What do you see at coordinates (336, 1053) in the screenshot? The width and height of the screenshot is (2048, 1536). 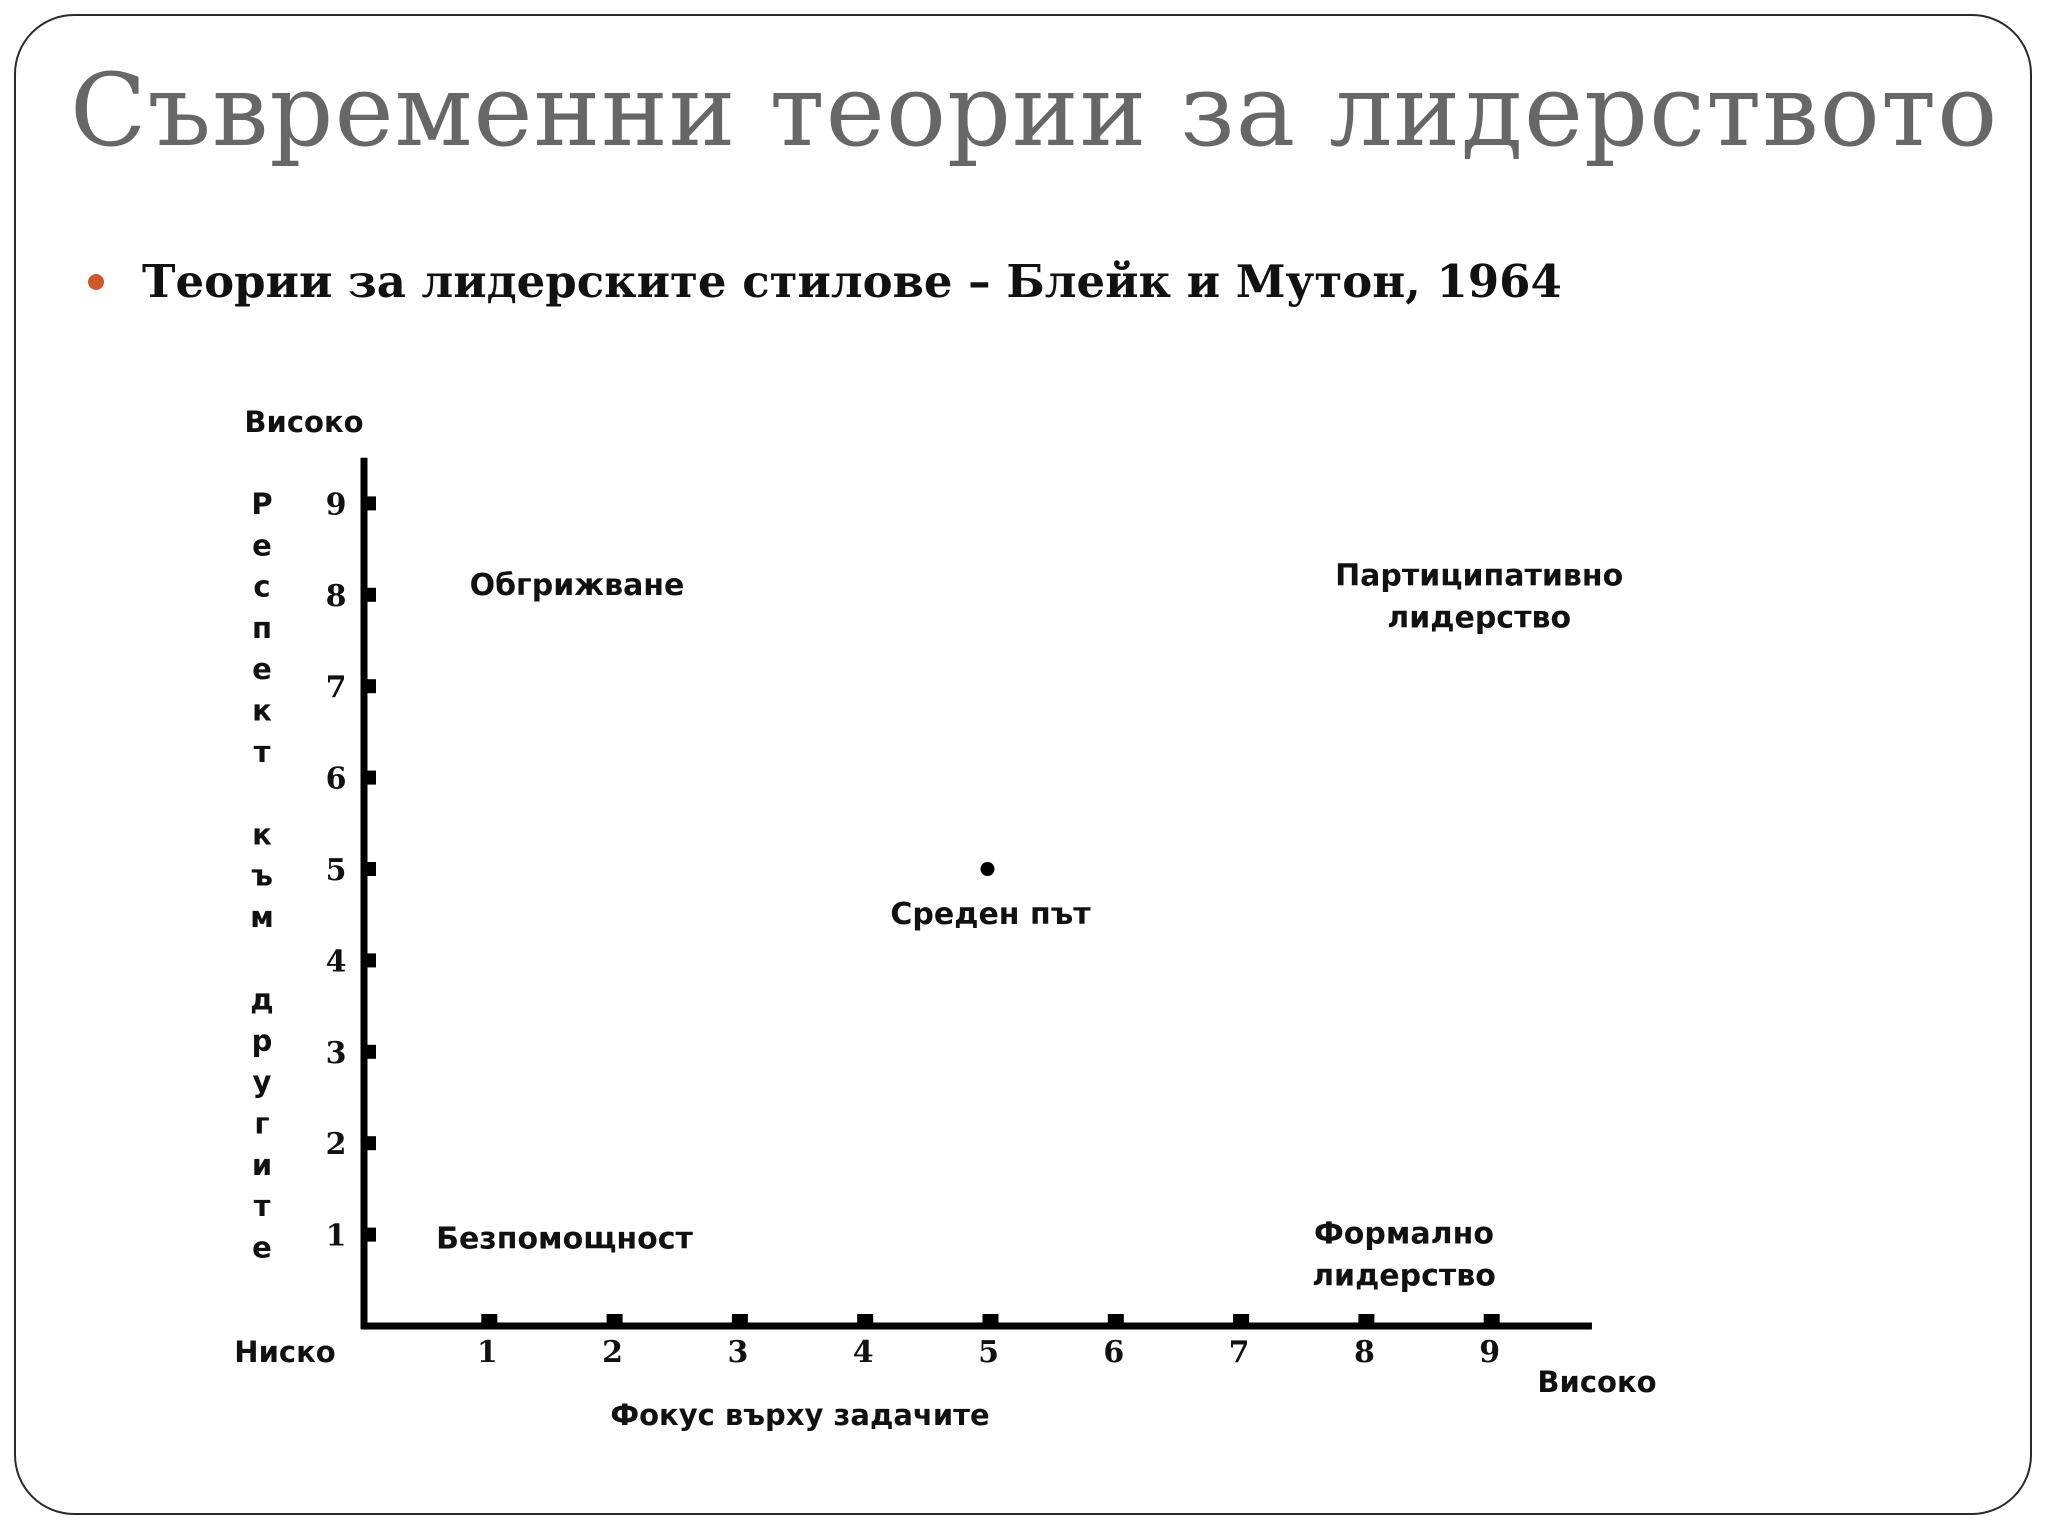 I see `y-tick-label: 3` at bounding box center [336, 1053].